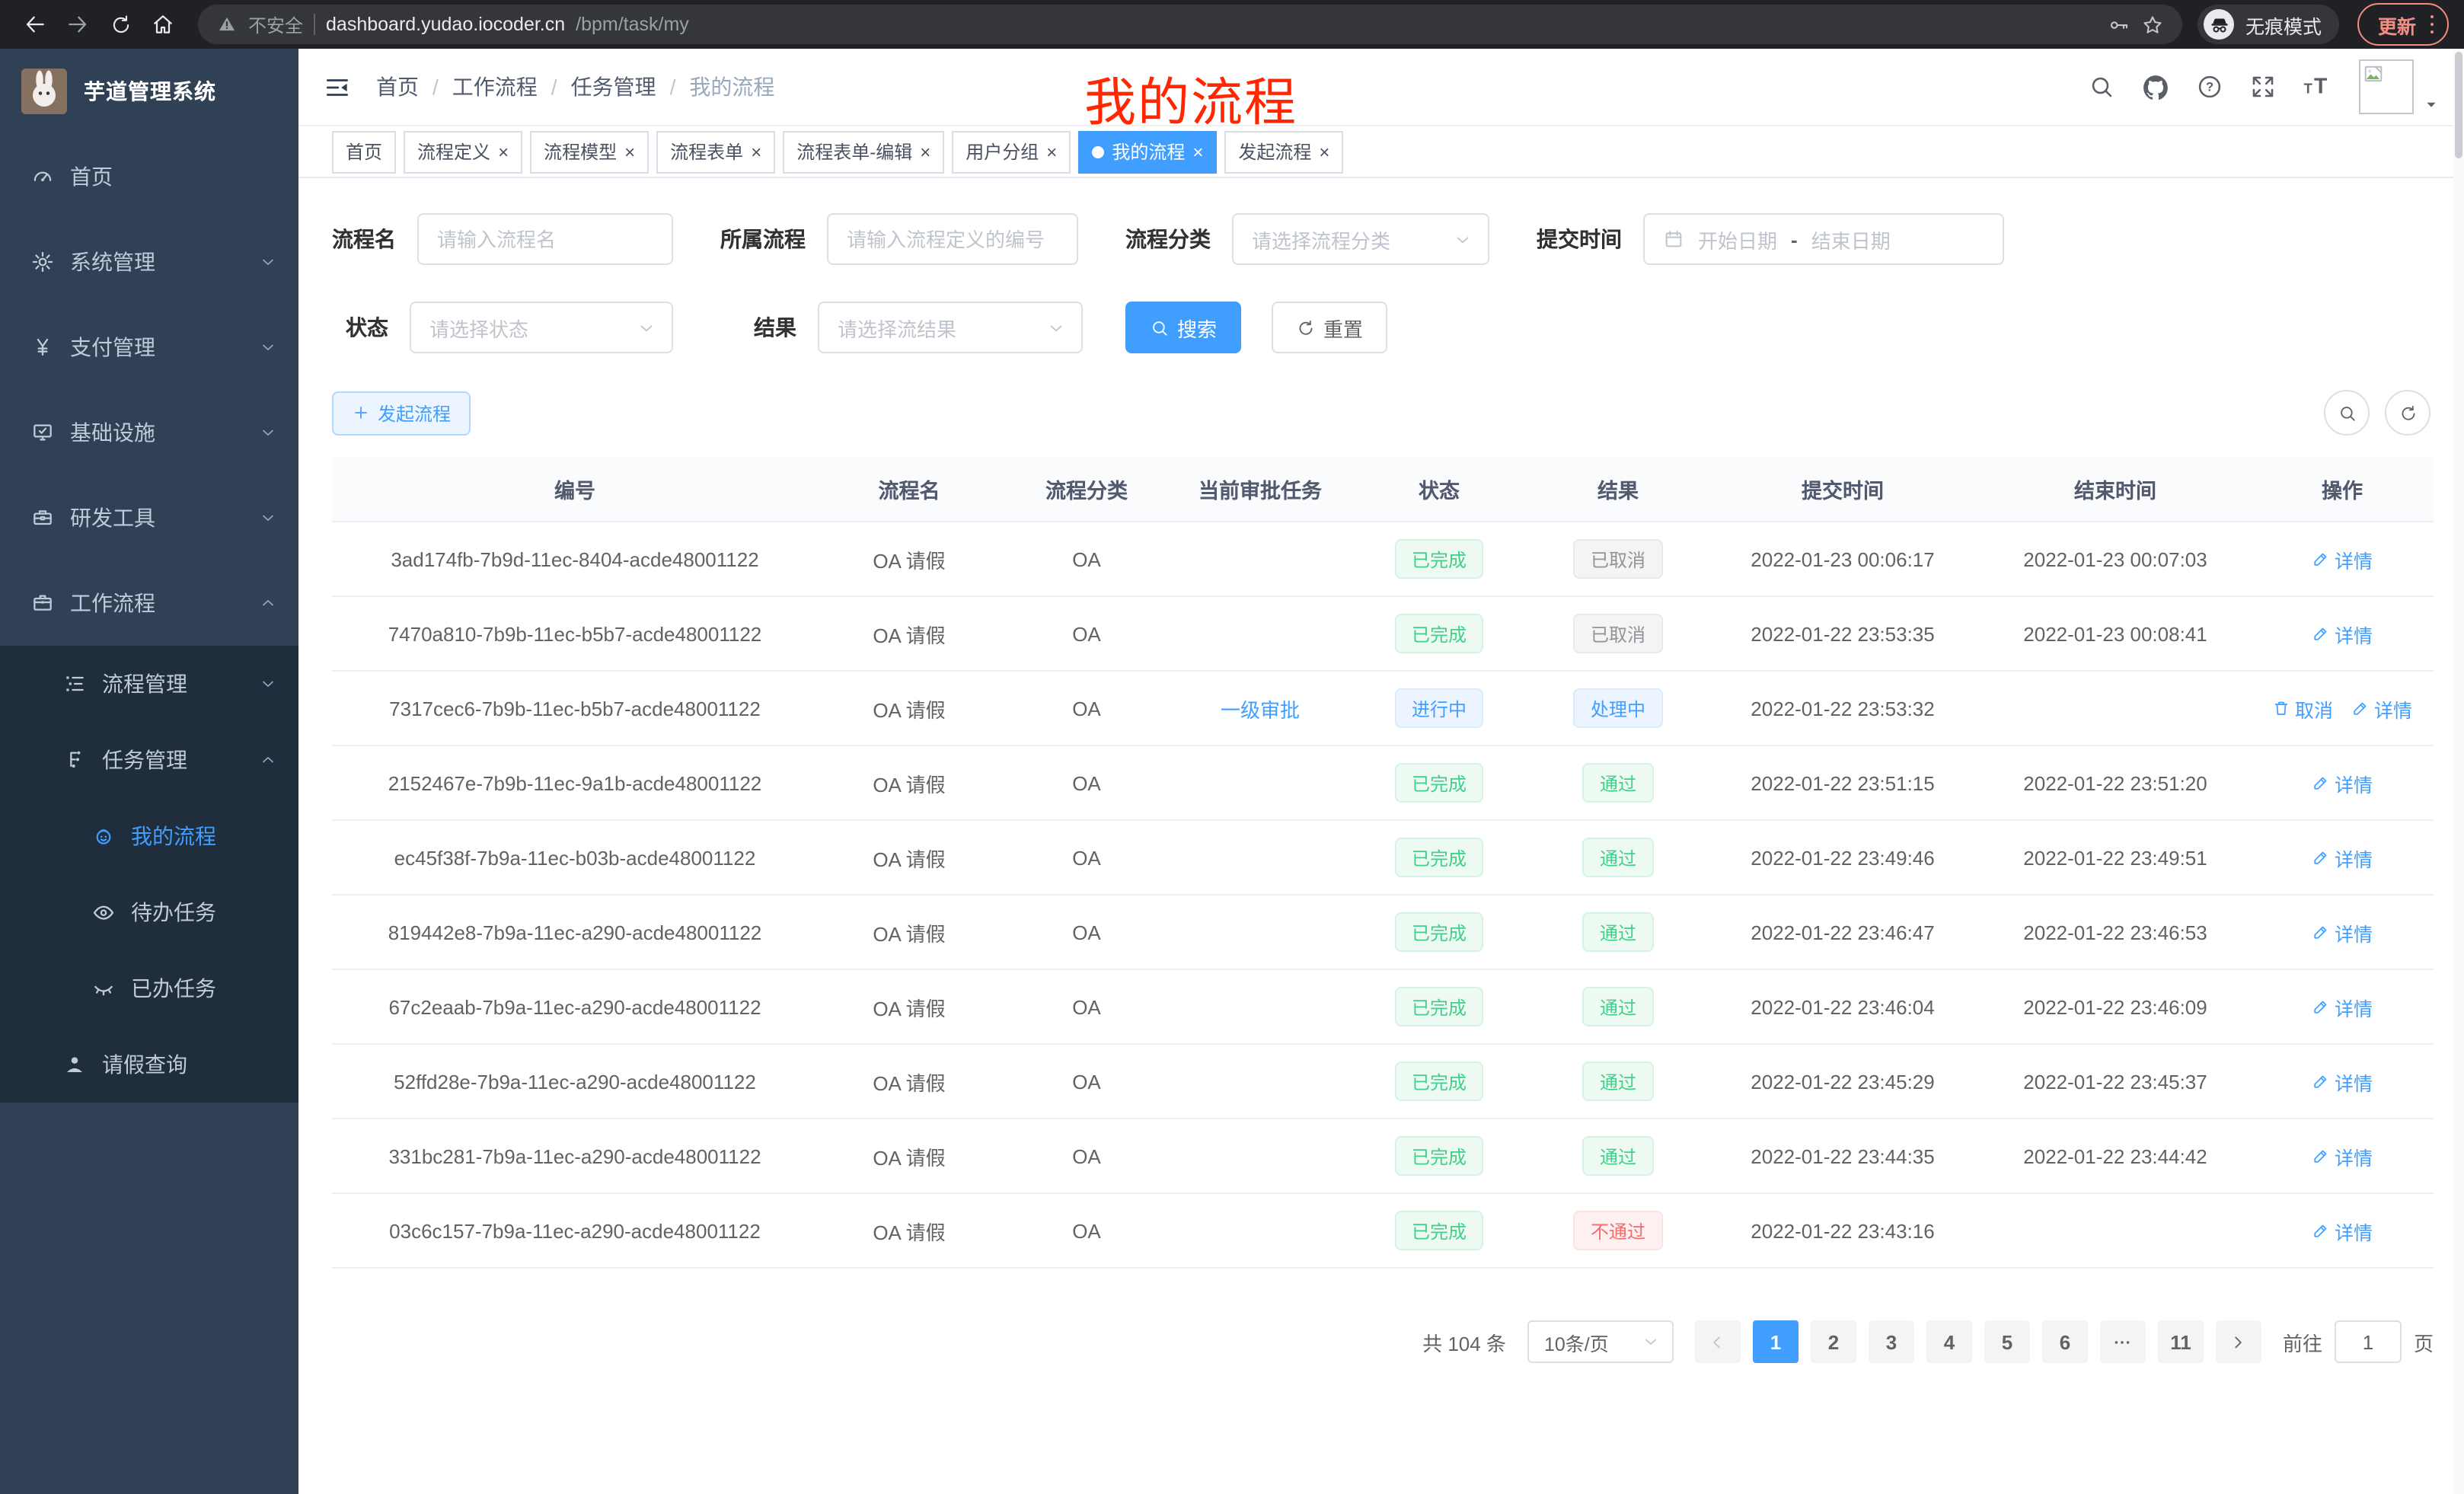 The width and height of the screenshot is (2464, 1494). I want to click on process-name-input, so click(545, 239).